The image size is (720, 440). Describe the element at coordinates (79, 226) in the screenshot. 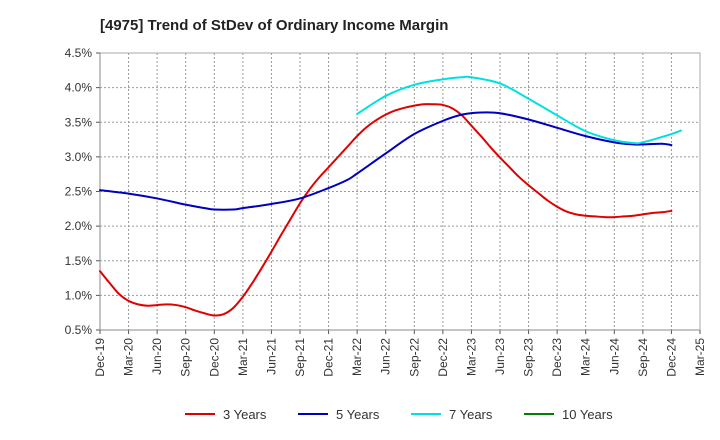

I see `y-tick-label: 2.0%` at that location.